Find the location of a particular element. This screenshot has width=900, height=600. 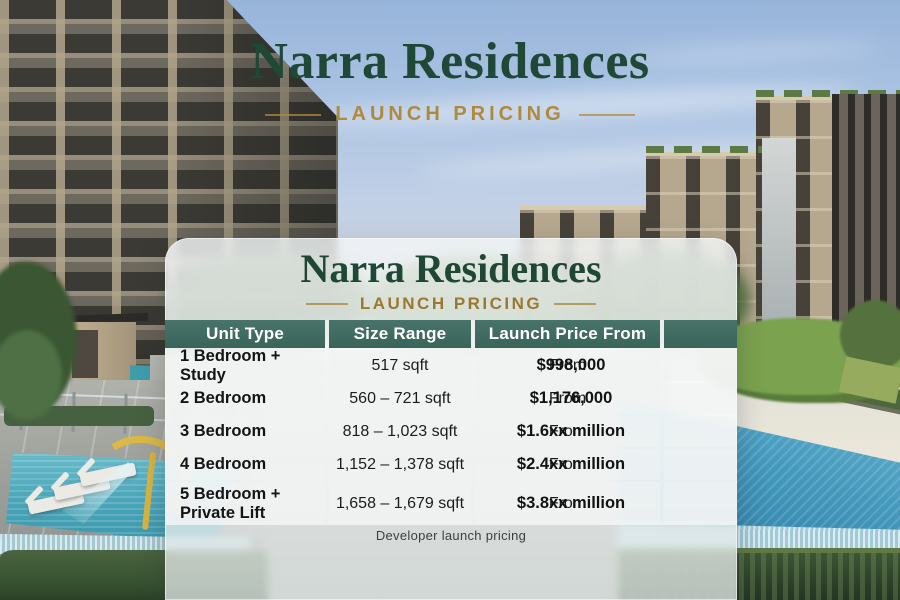

price-value: $1,176,000 is located at coordinates (571, 398).